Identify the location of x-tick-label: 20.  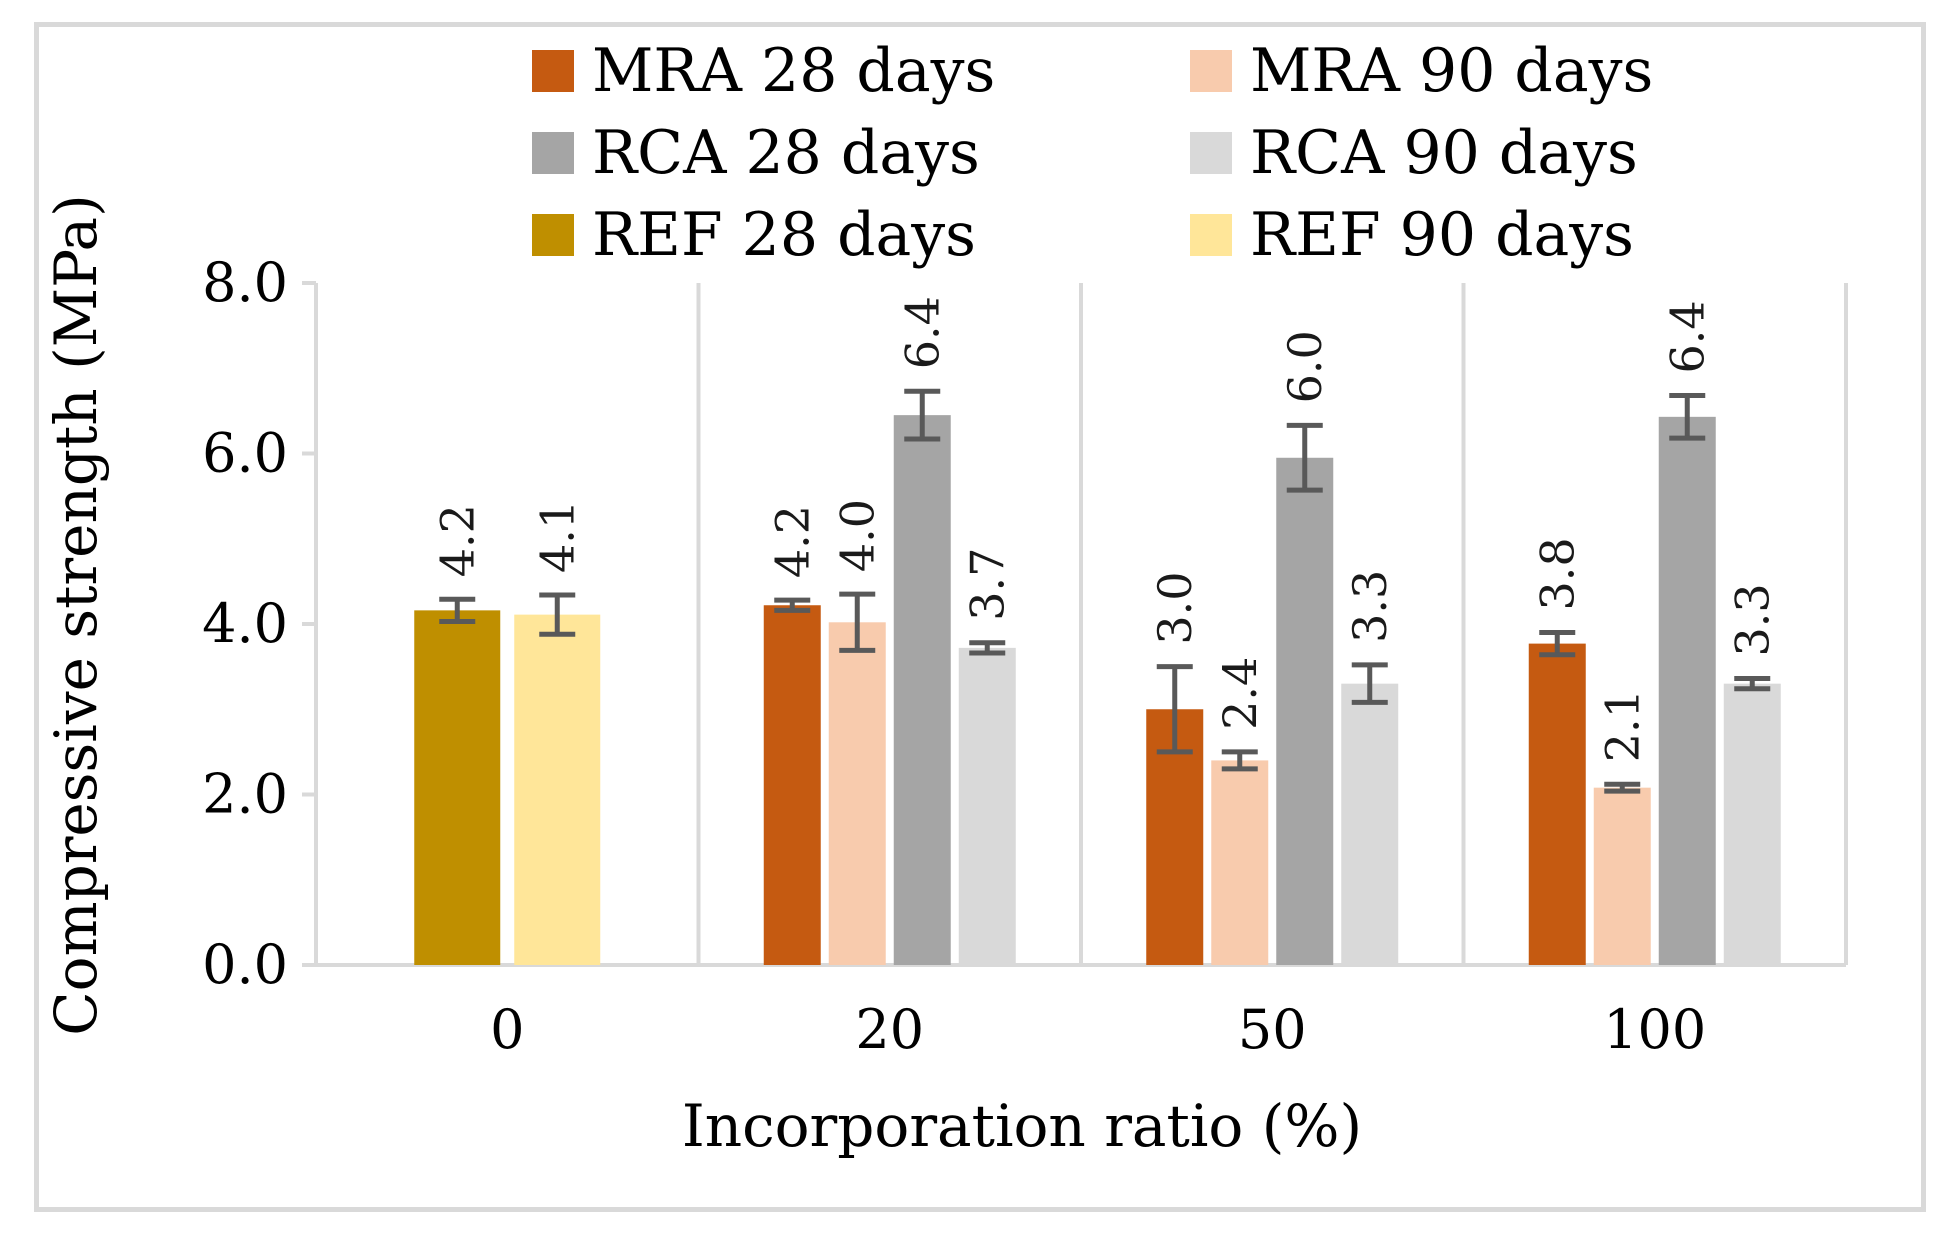
(889, 1029).